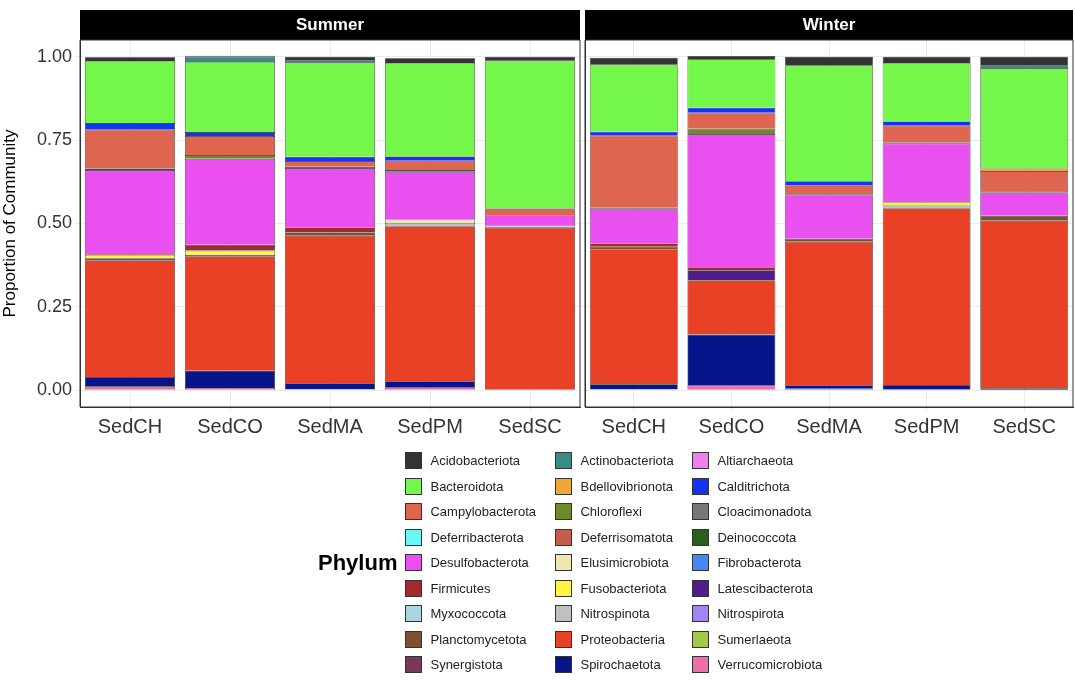  What do you see at coordinates (467, 486) in the screenshot?
I see `legend-label: Bacteroidota` at bounding box center [467, 486].